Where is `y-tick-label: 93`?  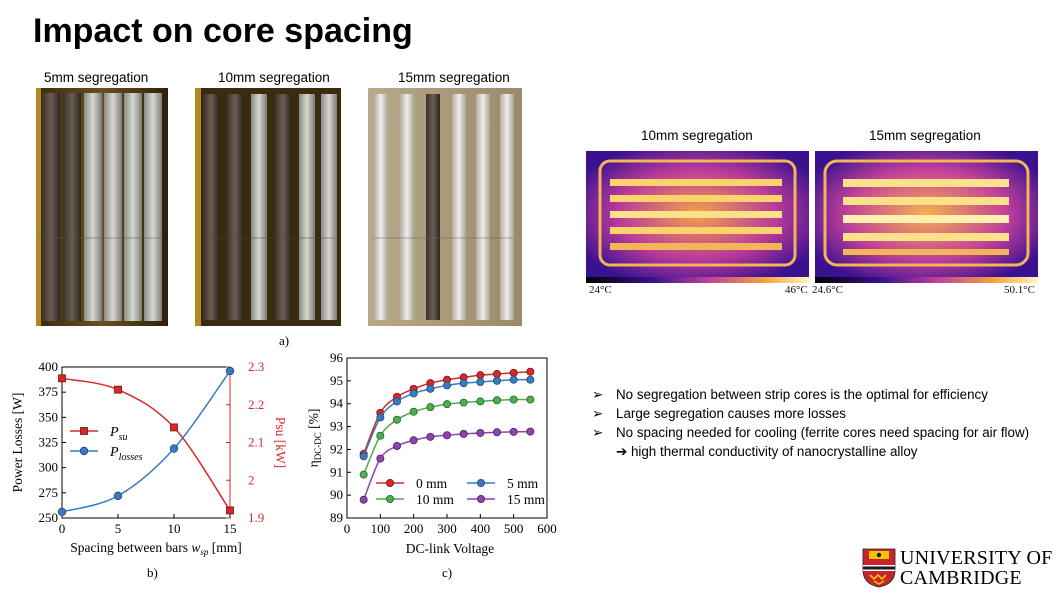
y-tick-label: 93 is located at coordinates (336, 426).